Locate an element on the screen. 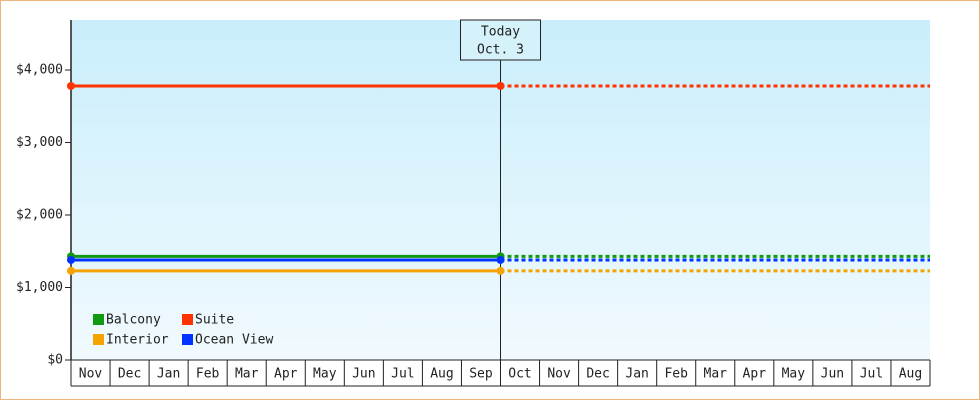  y-tick-label: $3,000 is located at coordinates (39, 142).